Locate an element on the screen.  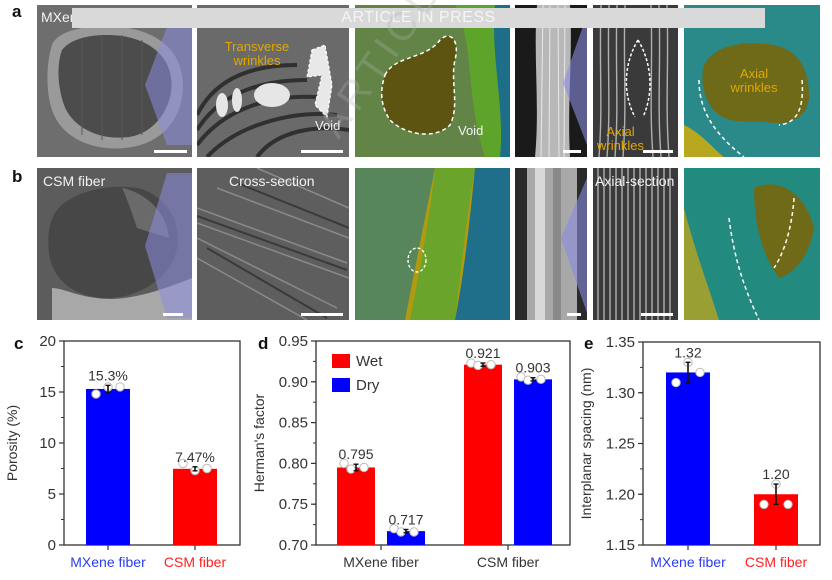
value-label: 1.32 is located at coordinates (687, 352).